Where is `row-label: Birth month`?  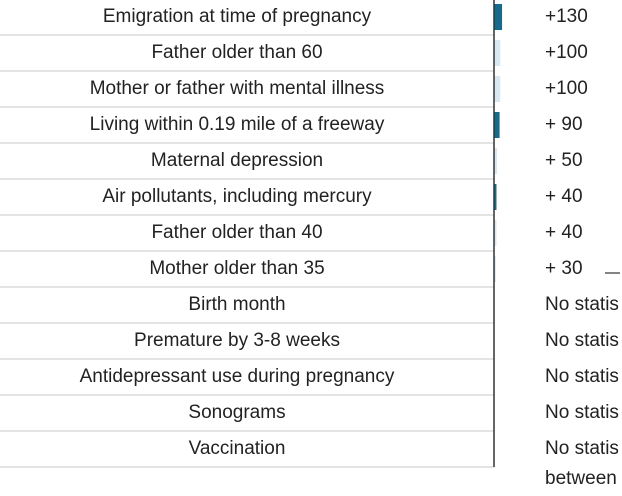
row-label: Birth month is located at coordinates (236, 304).